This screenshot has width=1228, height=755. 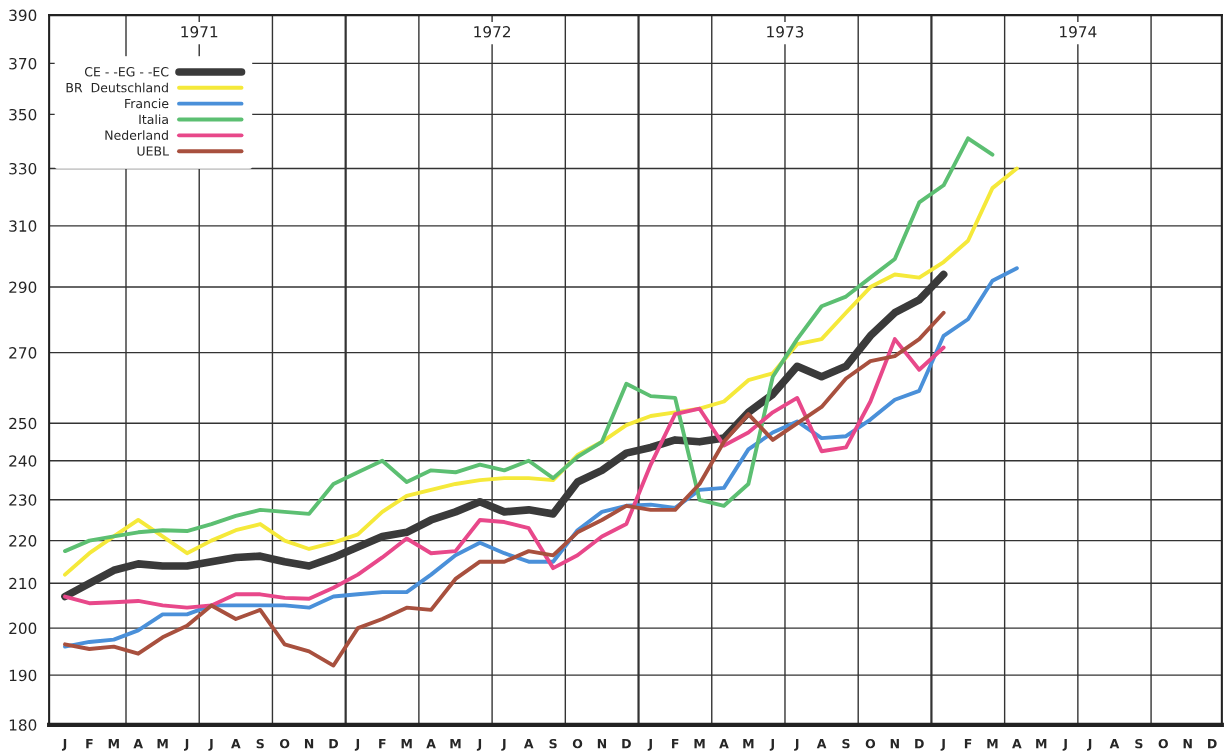 What do you see at coordinates (23, 541) in the screenshot?
I see `y-tick-label: 220` at bounding box center [23, 541].